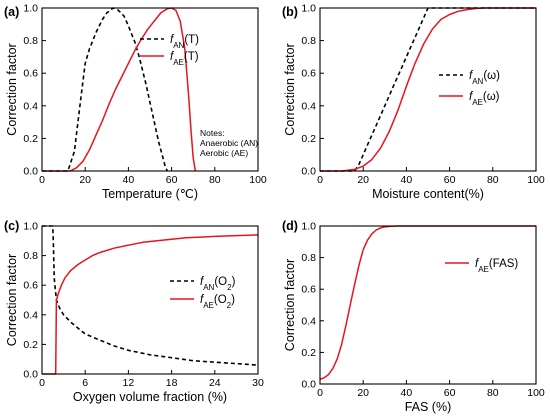 This screenshot has height=418, width=550. What do you see at coordinates (224, 153) in the screenshot?
I see `notes-line: Aerobic (AE)` at bounding box center [224, 153].